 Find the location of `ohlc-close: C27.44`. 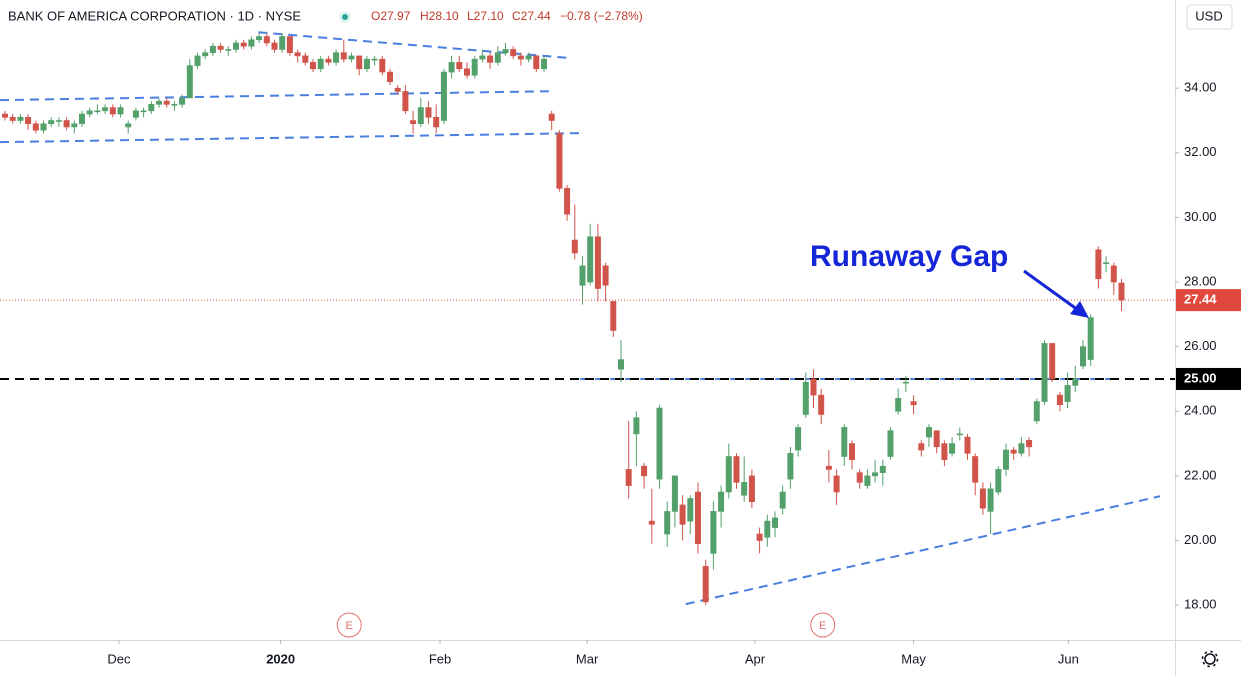

ohlc-close: C27.44 is located at coordinates (531, 16).